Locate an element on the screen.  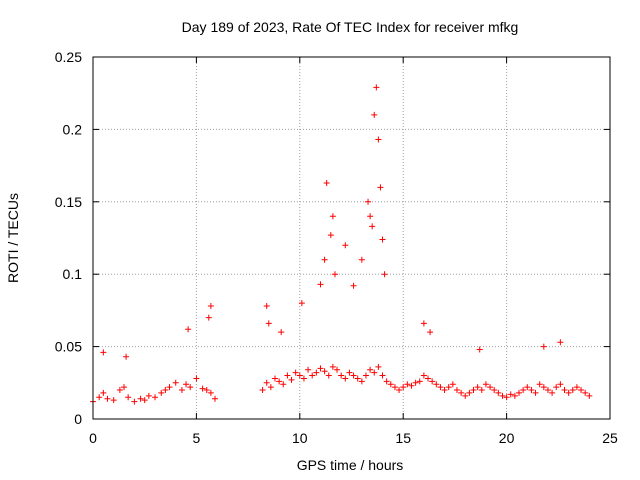
x-tick-label: 15 is located at coordinates (403, 438).